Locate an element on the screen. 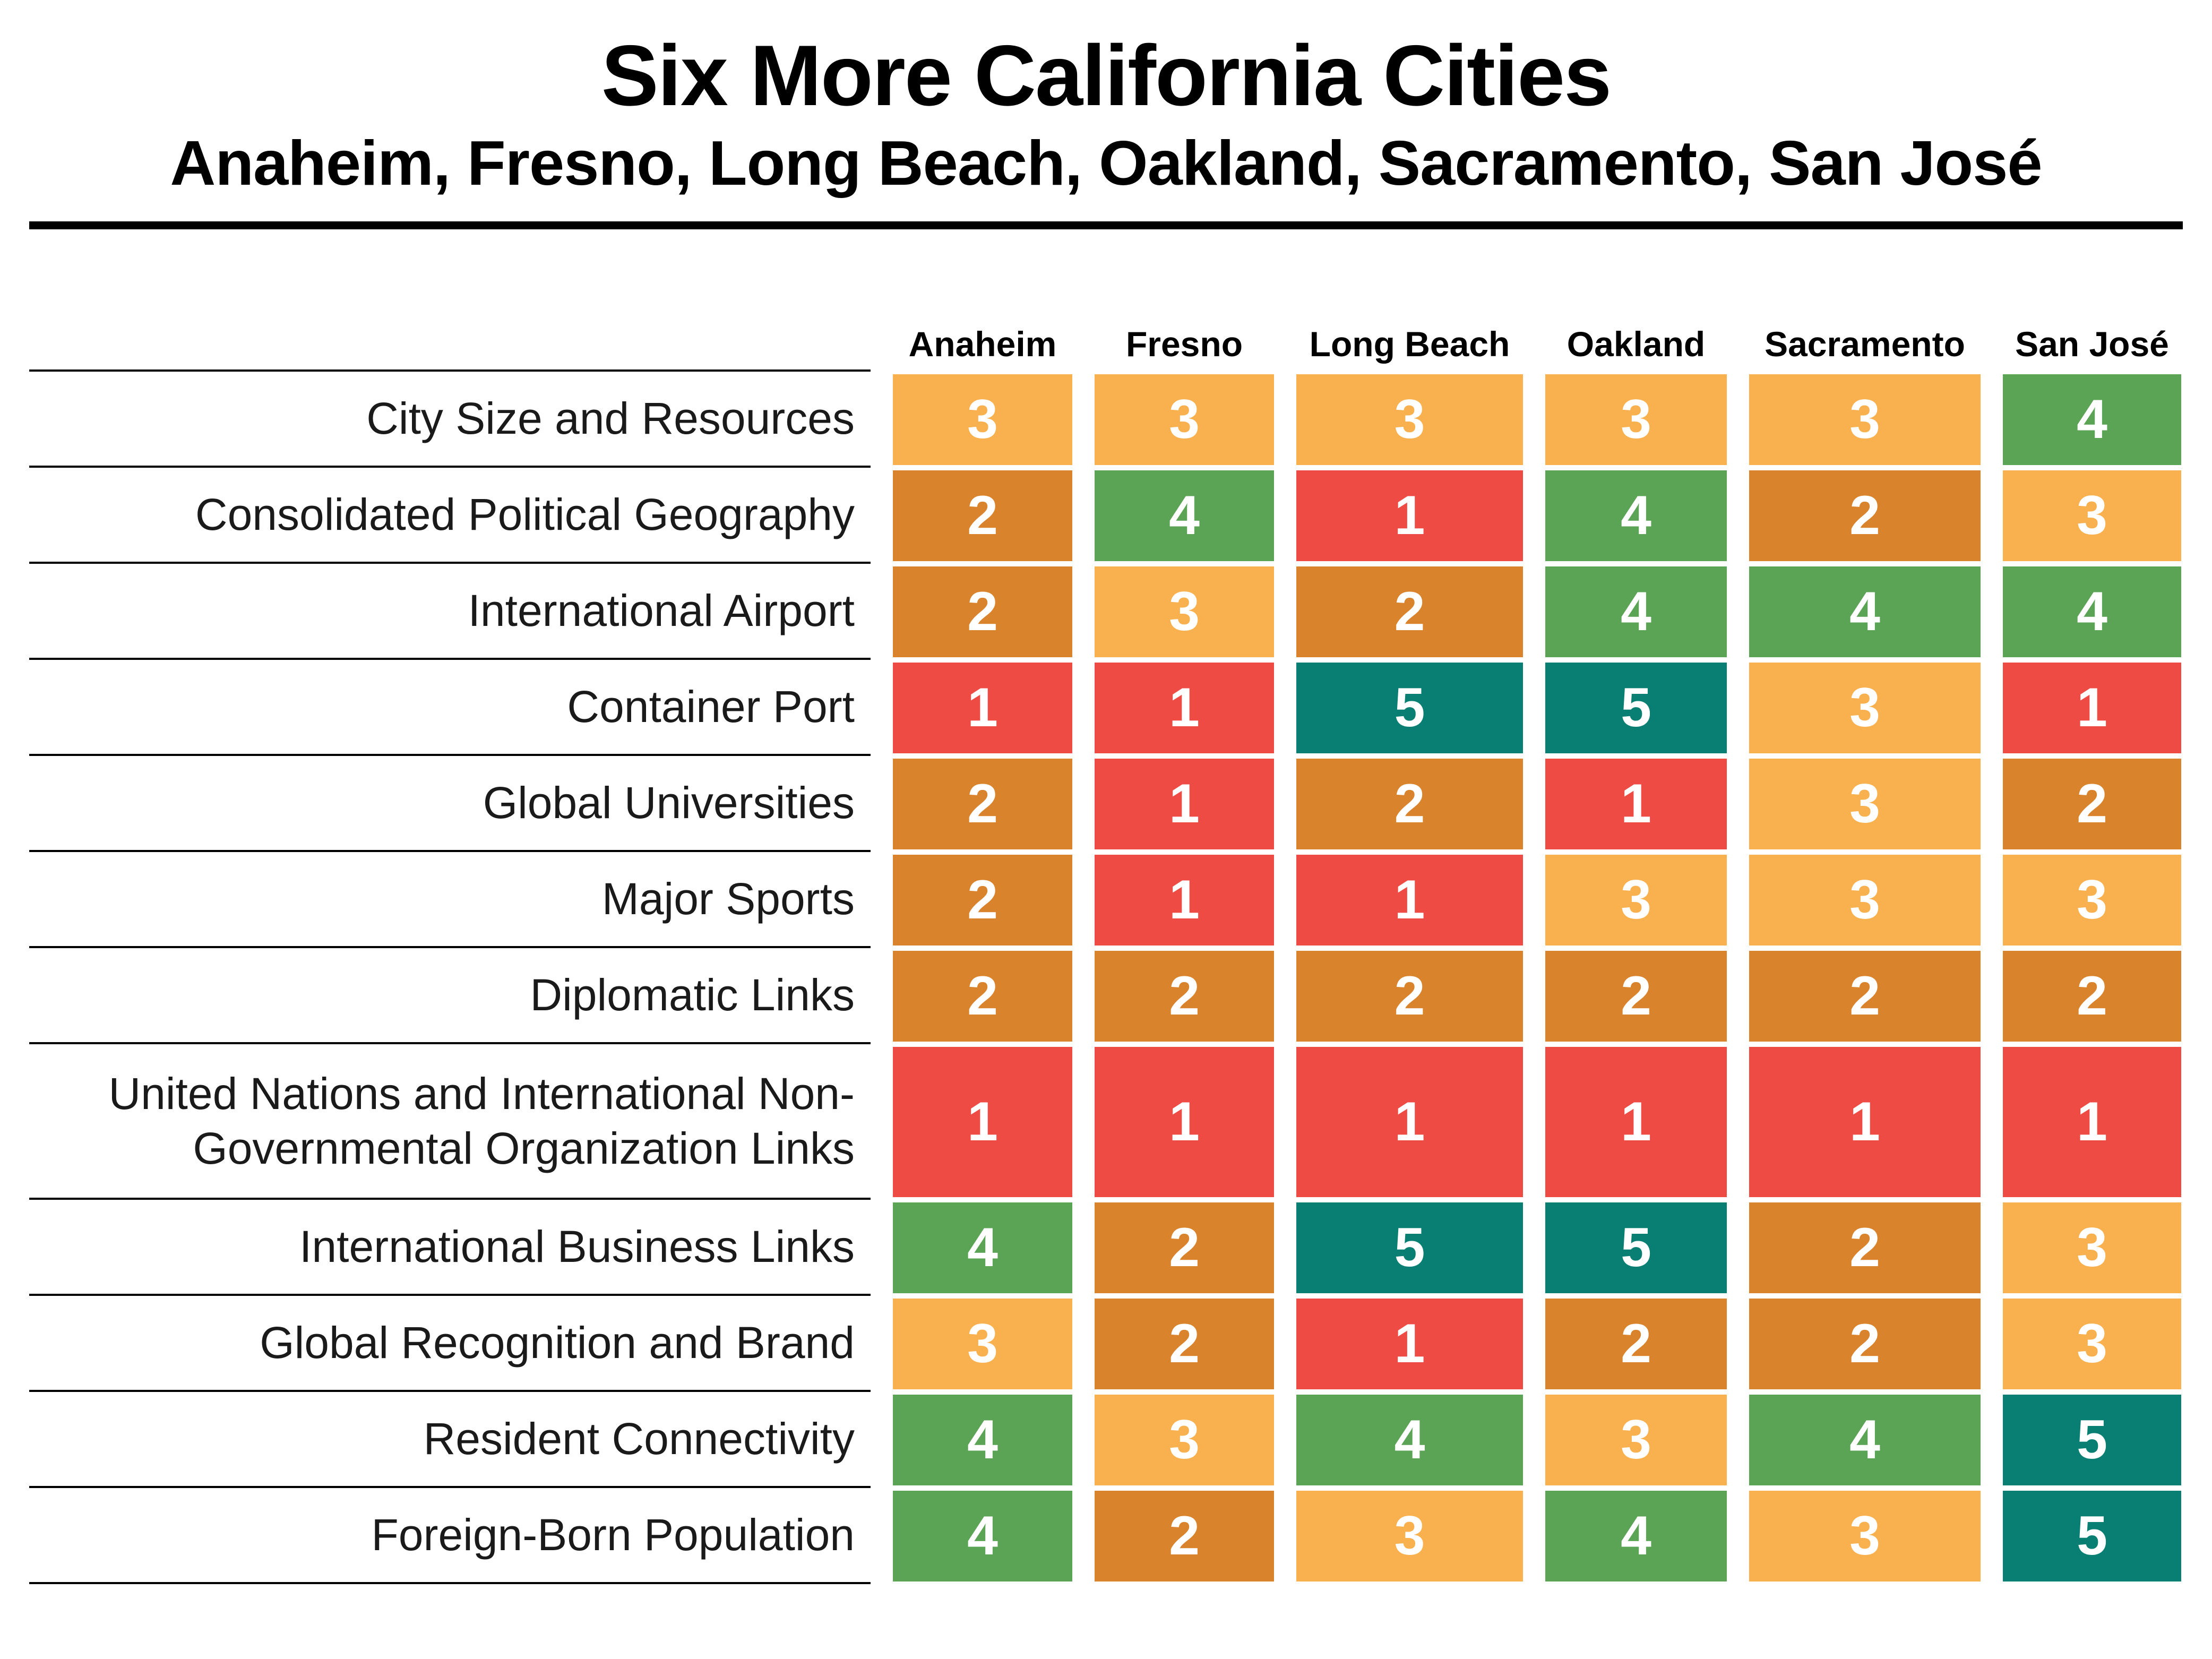  row-label-header-spacer is located at coordinates (450, 342).